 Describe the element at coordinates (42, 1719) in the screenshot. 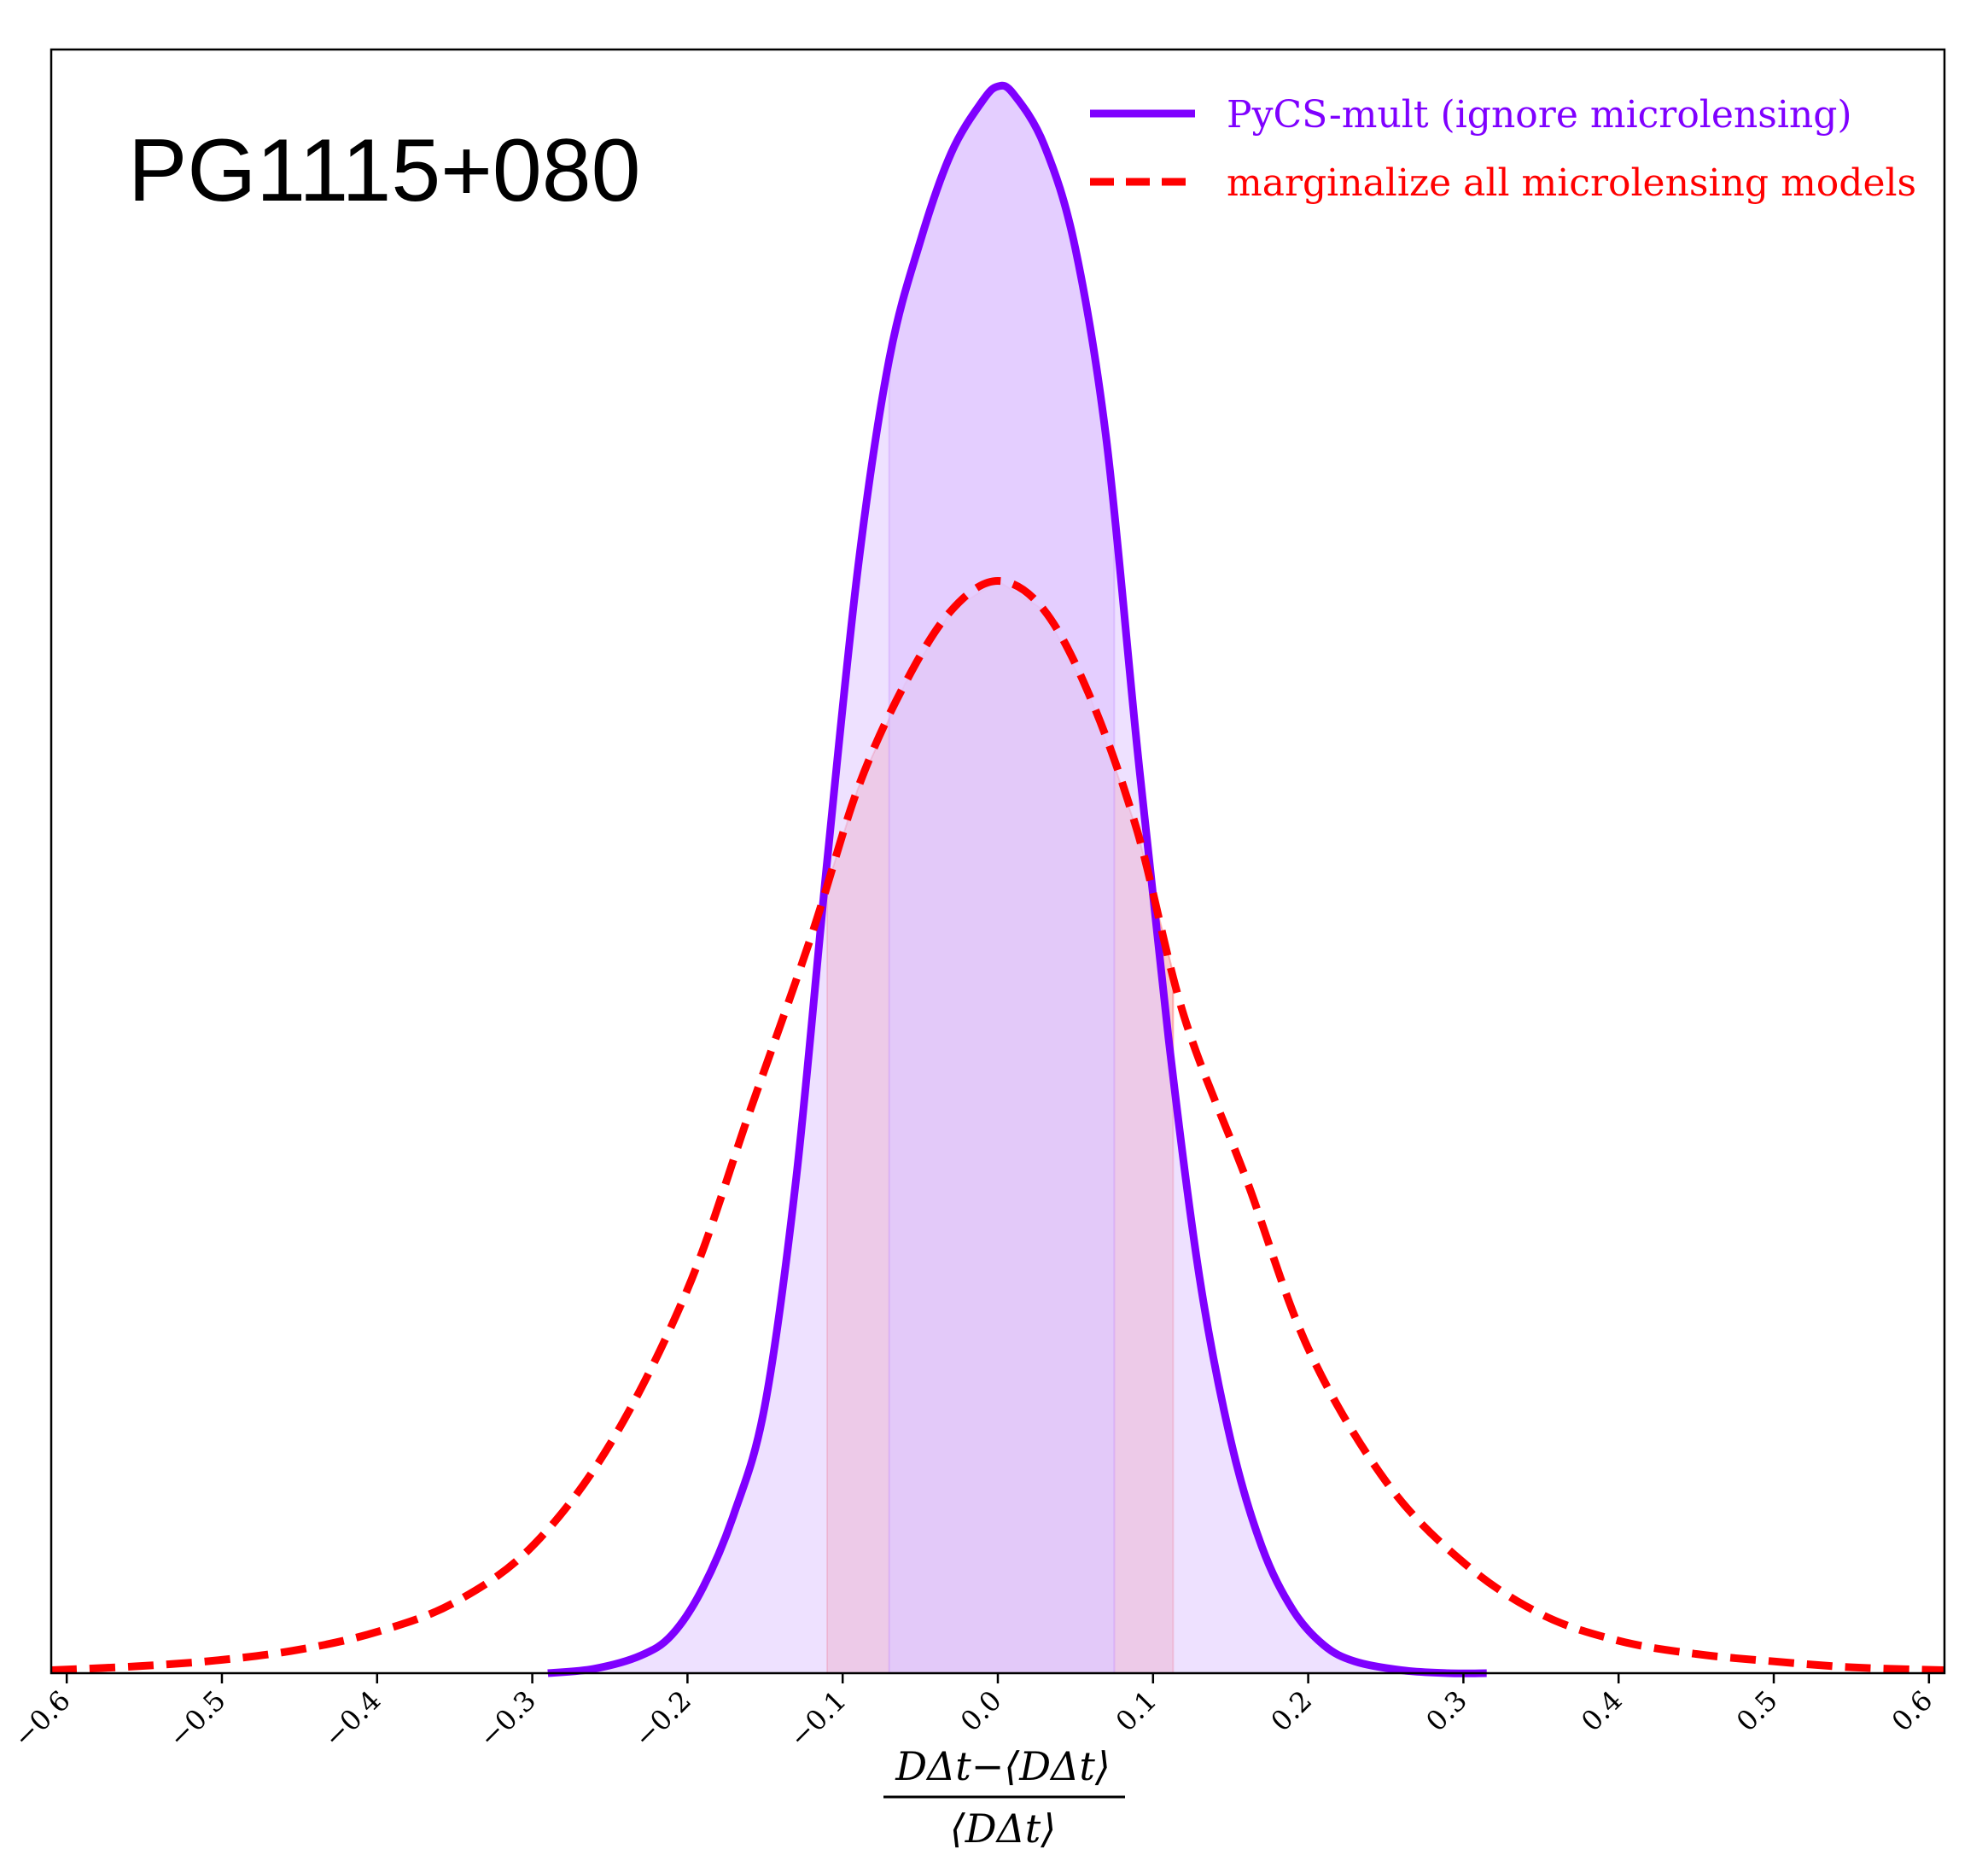

I see `x-tick-label: −0.6` at that location.